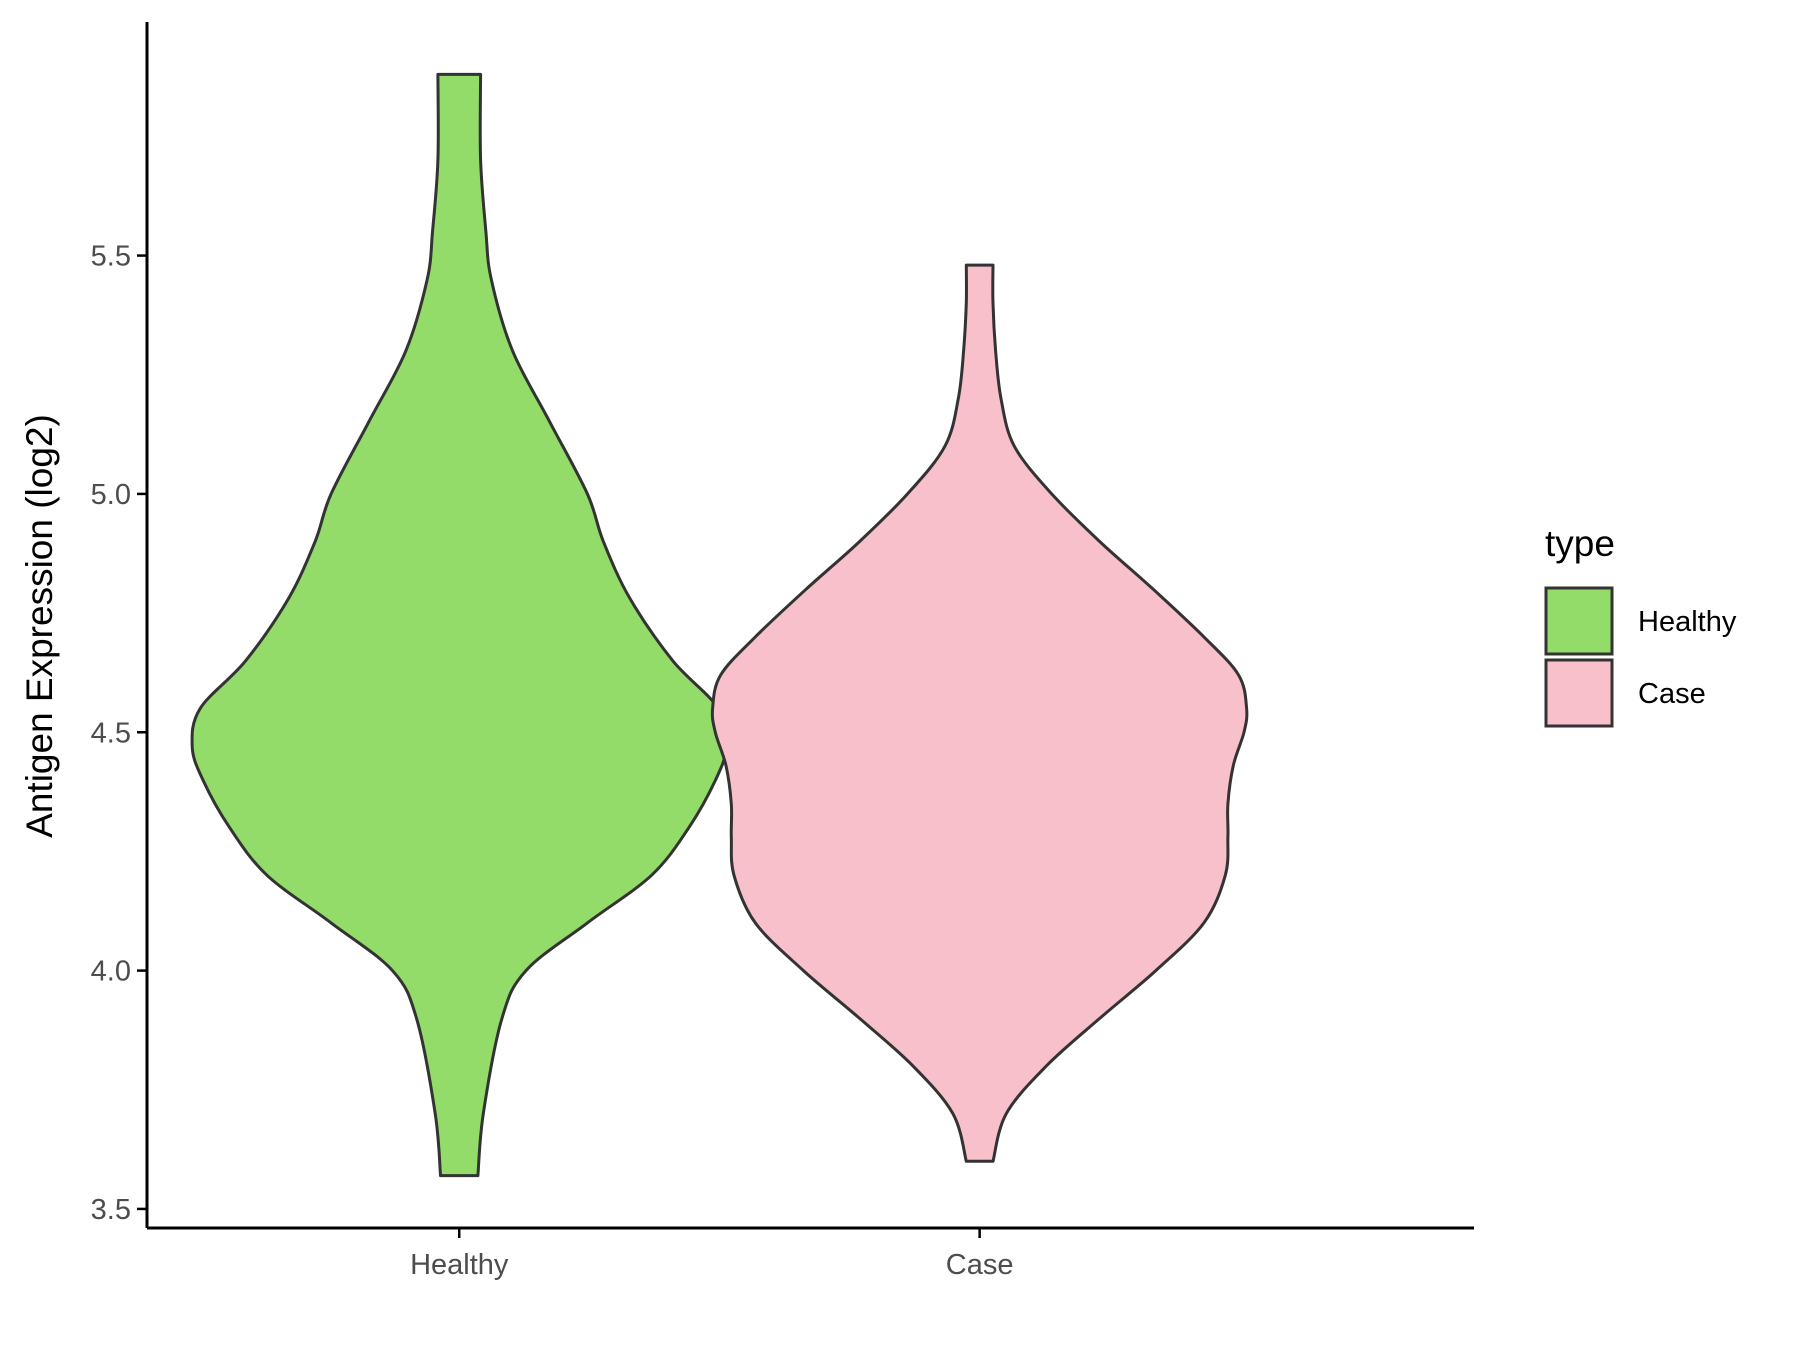 The height and width of the screenshot is (1350, 1800). Describe the element at coordinates (1672, 694) in the screenshot. I see `legend-label-case: Case` at that location.